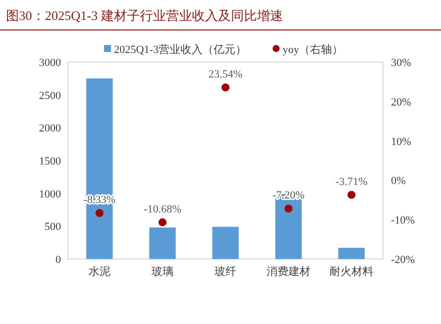 The height and width of the screenshot is (324, 441). Describe the element at coordinates (50, 162) in the screenshot. I see `y-tick-label: 1500` at that location.